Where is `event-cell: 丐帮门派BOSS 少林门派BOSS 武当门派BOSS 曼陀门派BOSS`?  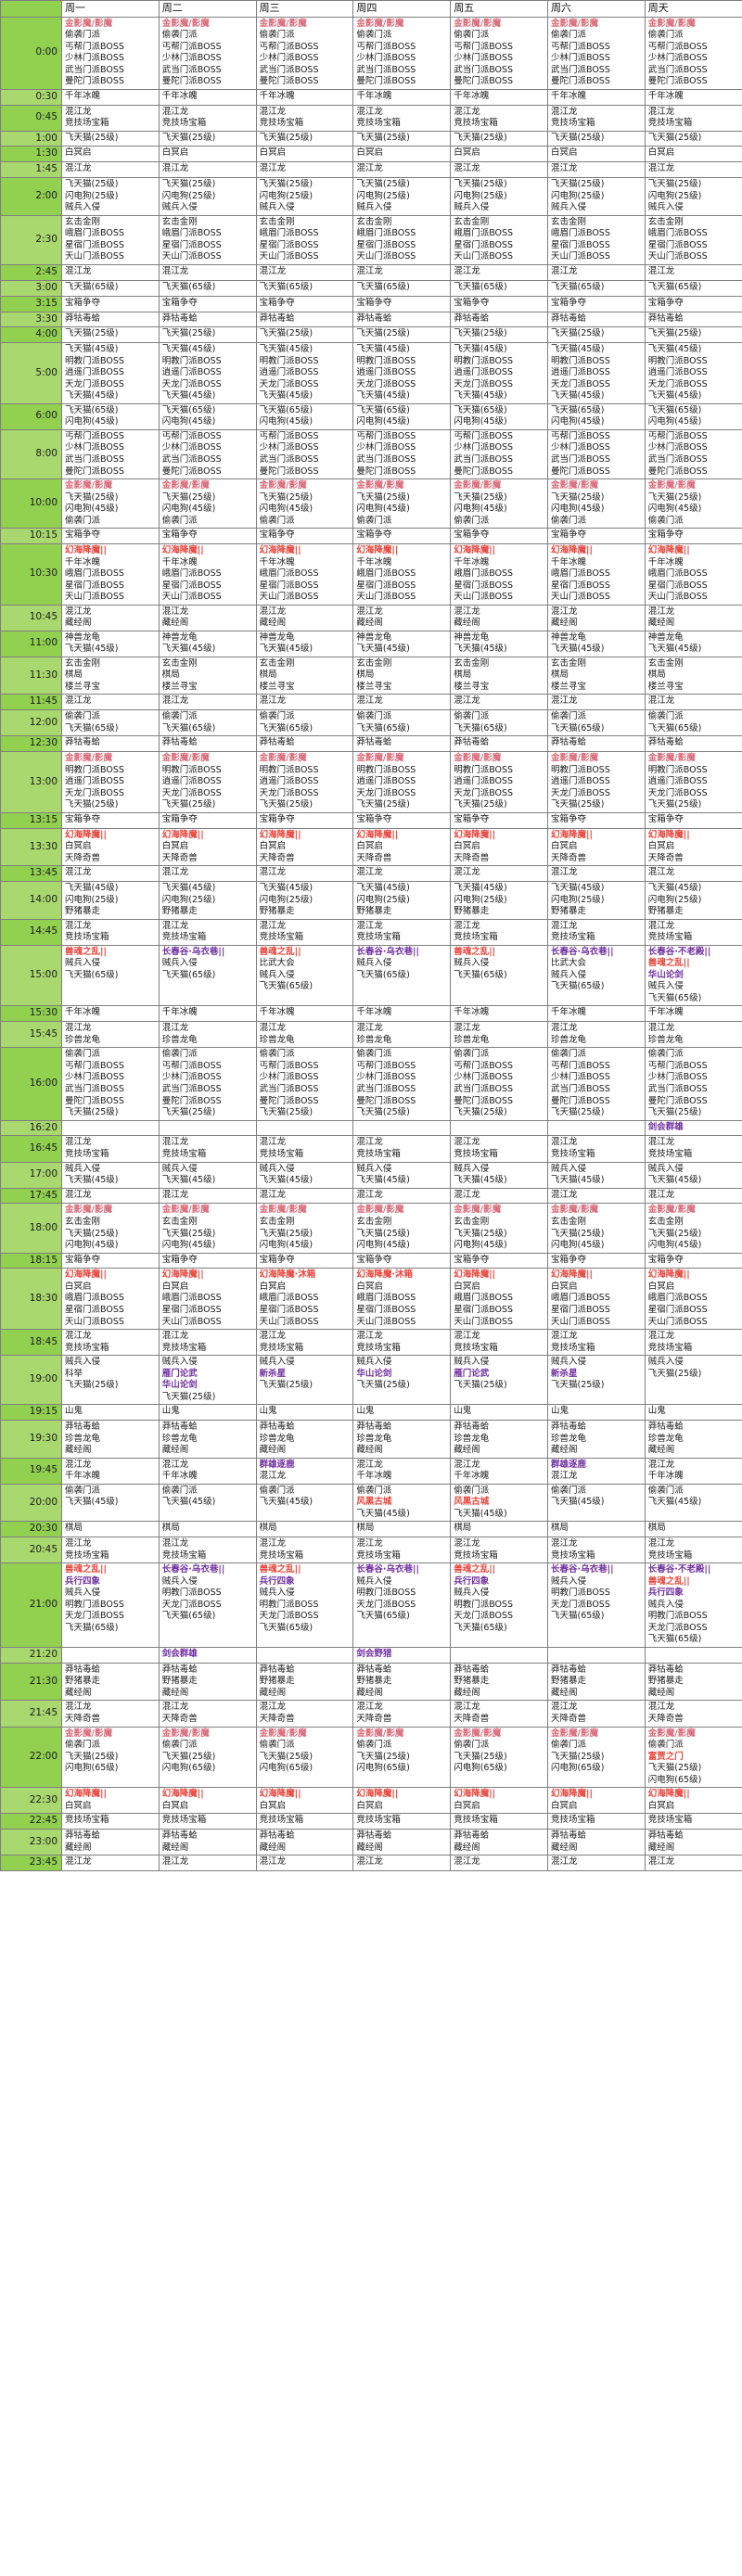 event-cell: 丐帮门派BOSS 少林门派BOSS 武当门派BOSS 曼陀门派BOSS is located at coordinates (304, 454).